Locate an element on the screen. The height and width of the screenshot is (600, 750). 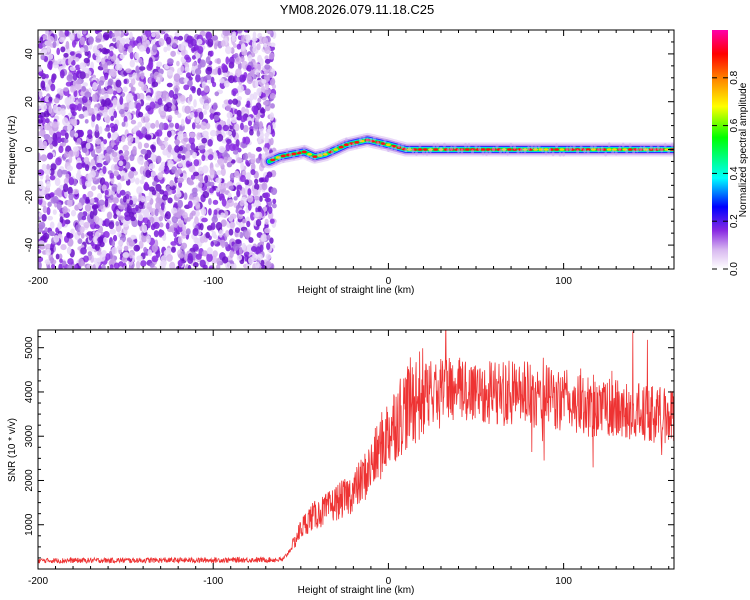
y-tick-label: -40 is located at coordinates (29, 244).